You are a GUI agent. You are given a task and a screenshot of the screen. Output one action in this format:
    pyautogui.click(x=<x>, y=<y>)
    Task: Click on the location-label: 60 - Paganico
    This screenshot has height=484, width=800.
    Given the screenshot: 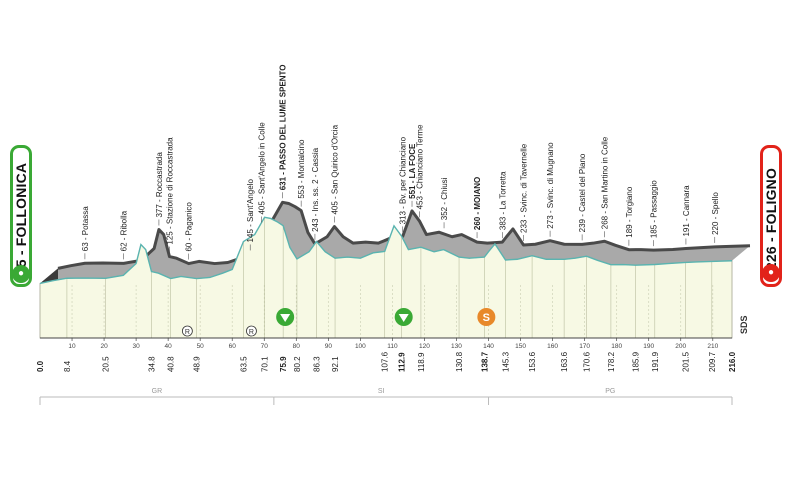 What is the action you would take?
    pyautogui.click(x=189, y=227)
    